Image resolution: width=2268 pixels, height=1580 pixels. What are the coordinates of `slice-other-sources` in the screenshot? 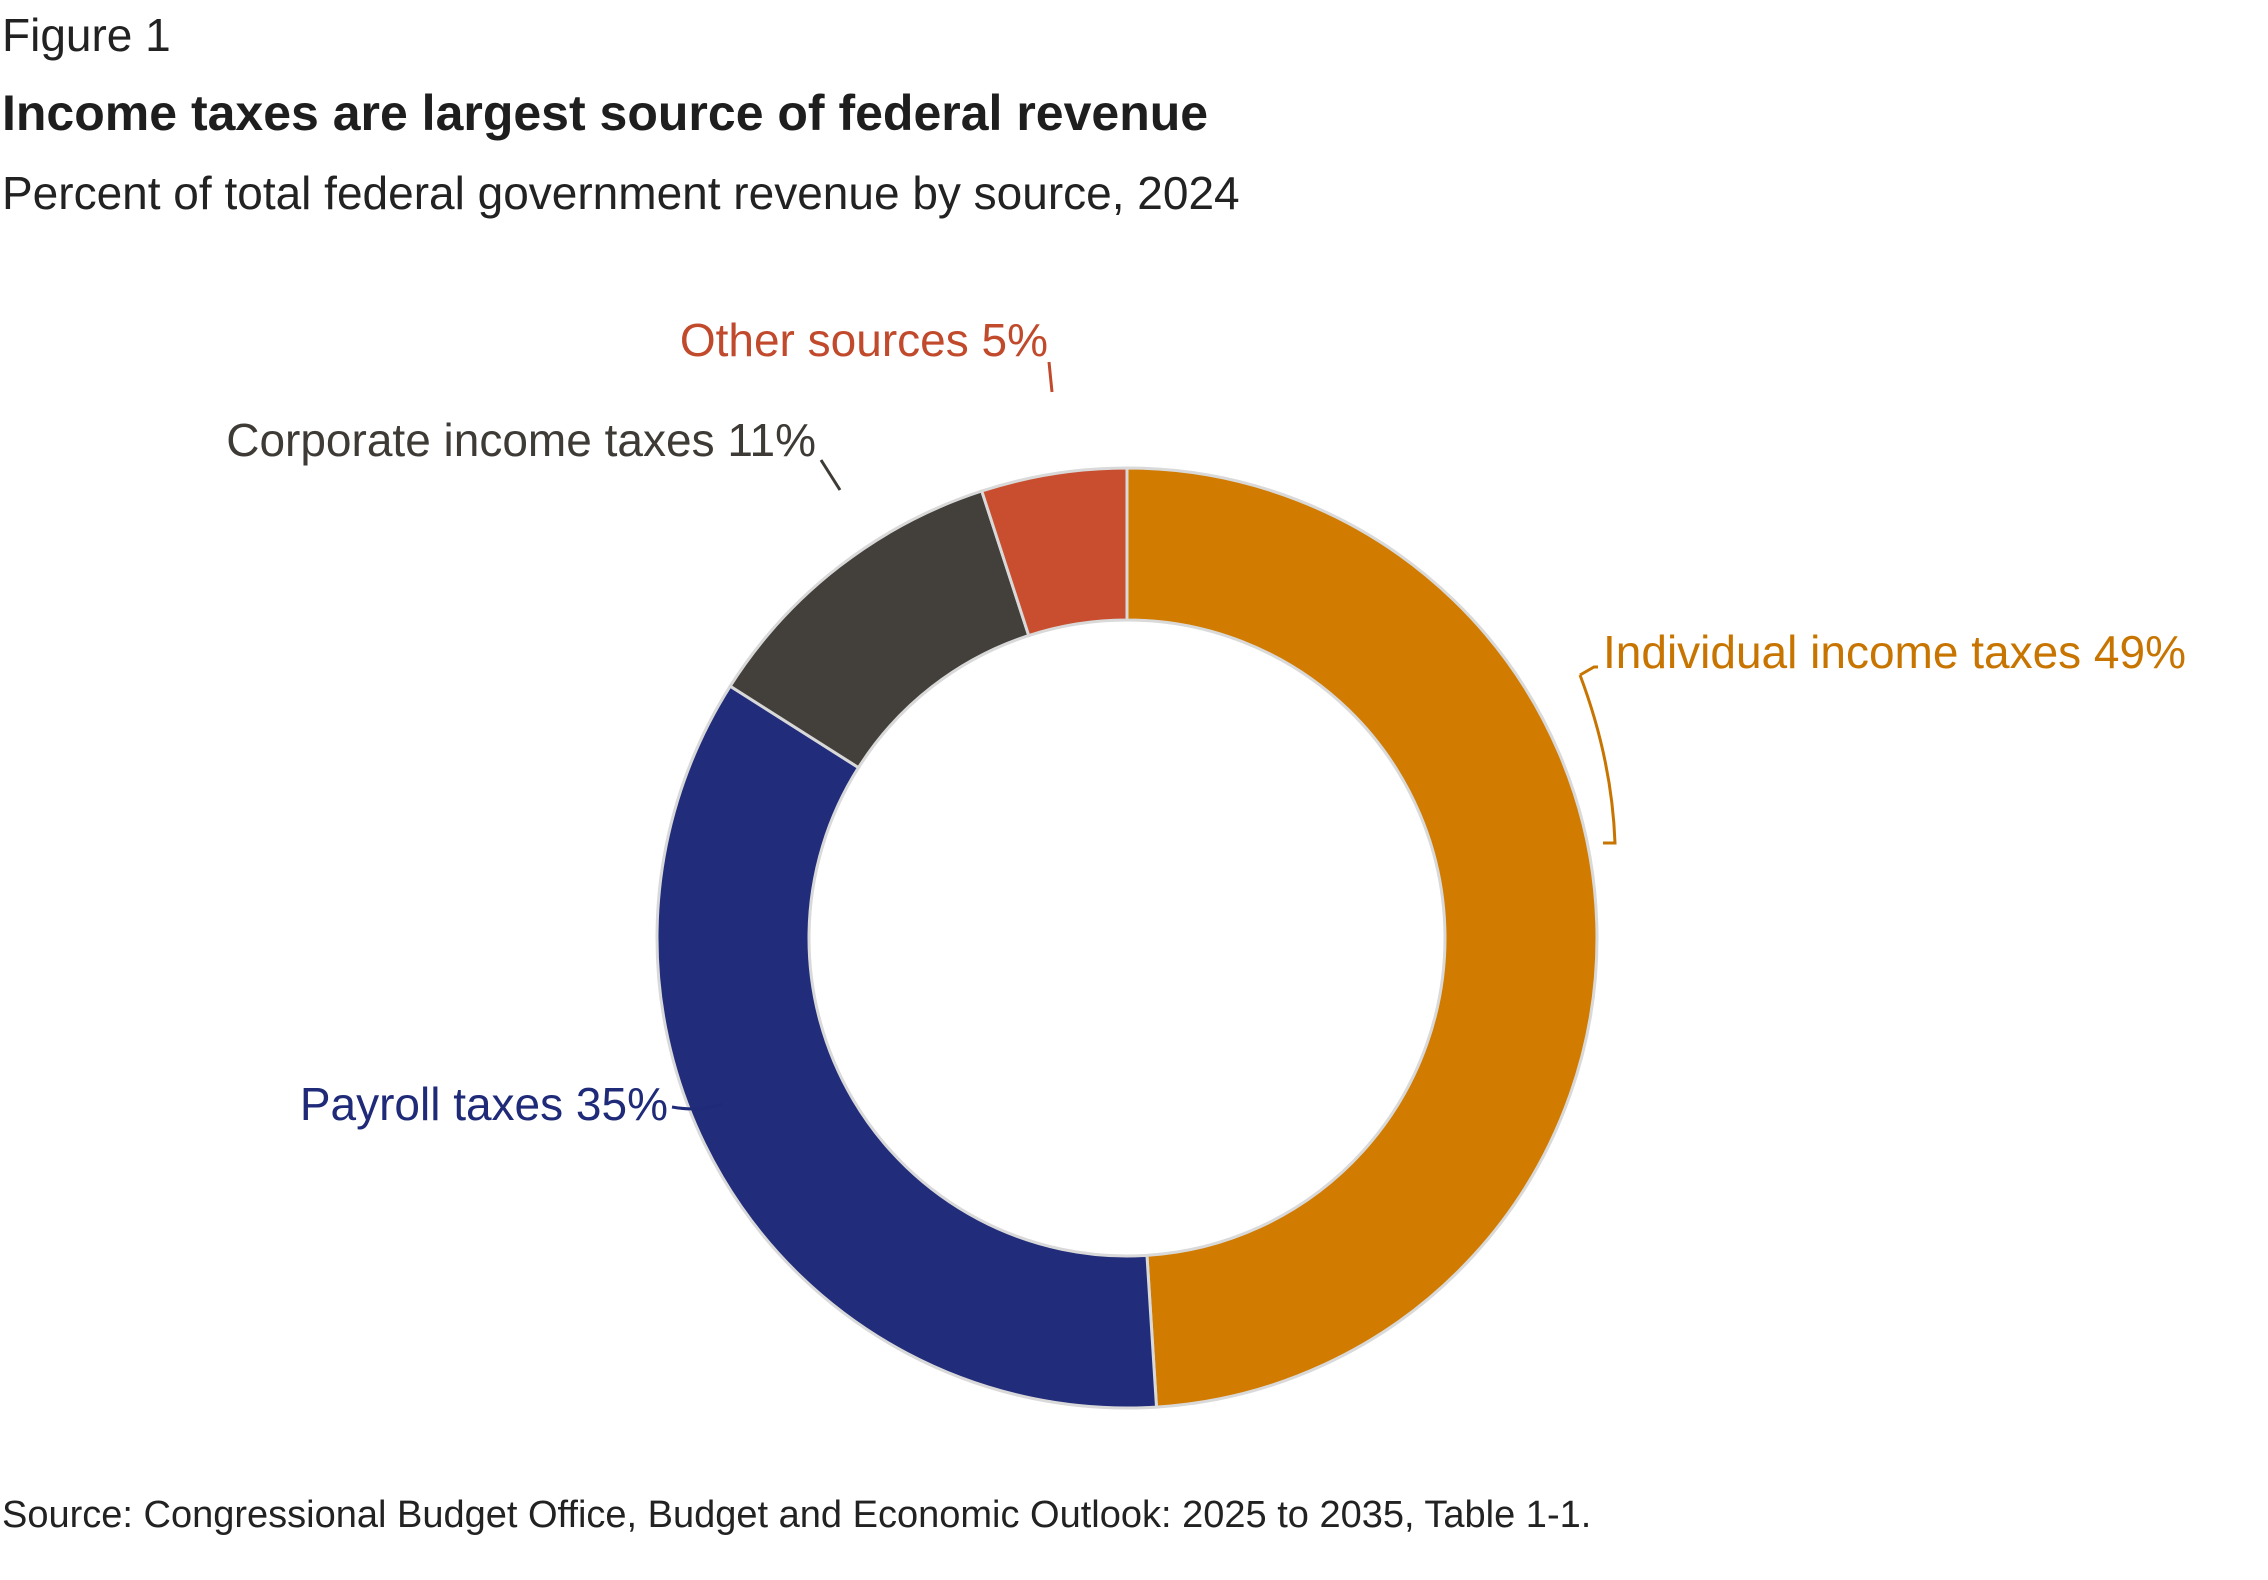 It's located at (1054, 552).